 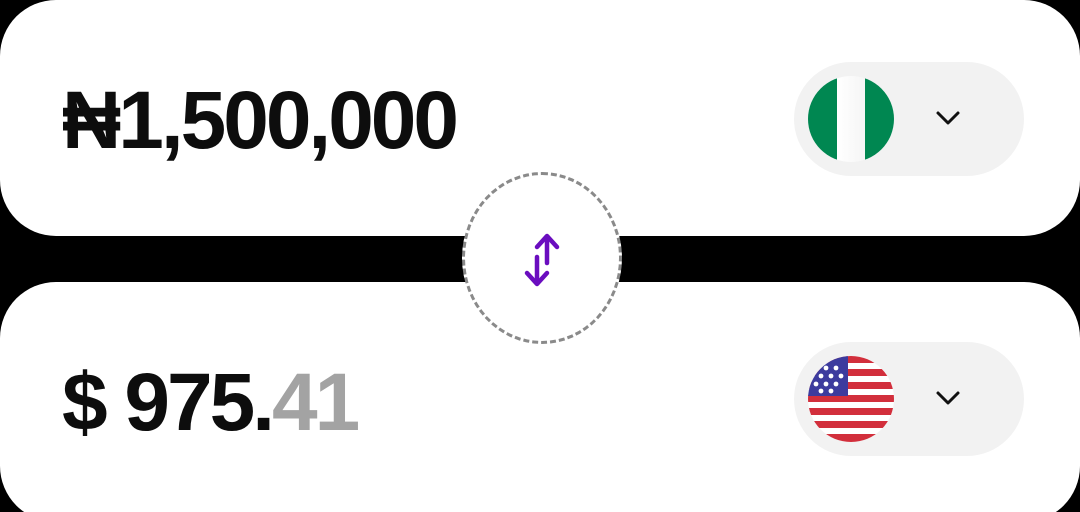 I want to click on to-currency-selector, so click(x=909, y=399).